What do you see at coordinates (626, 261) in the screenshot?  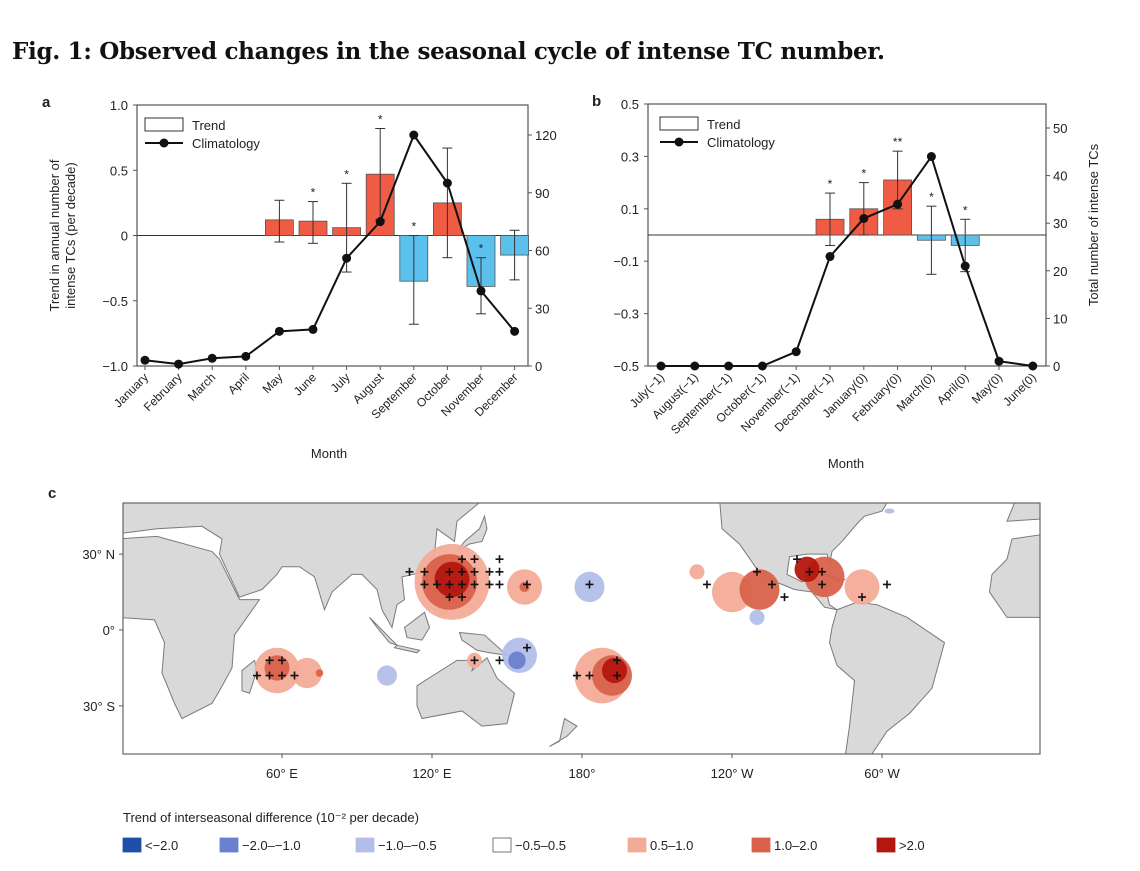 I see `y-tick-label-left: −0.1` at bounding box center [626, 261].